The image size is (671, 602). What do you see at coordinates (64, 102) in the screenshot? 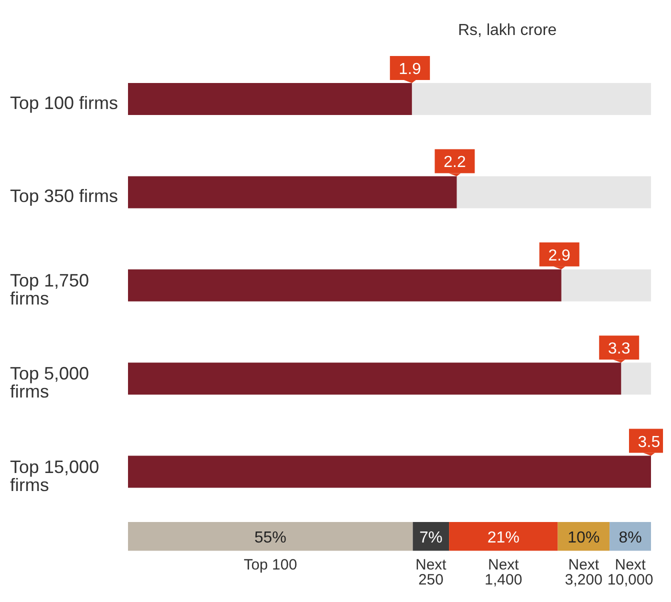
I see `y-tick-label: Top 100 firms` at bounding box center [64, 102].